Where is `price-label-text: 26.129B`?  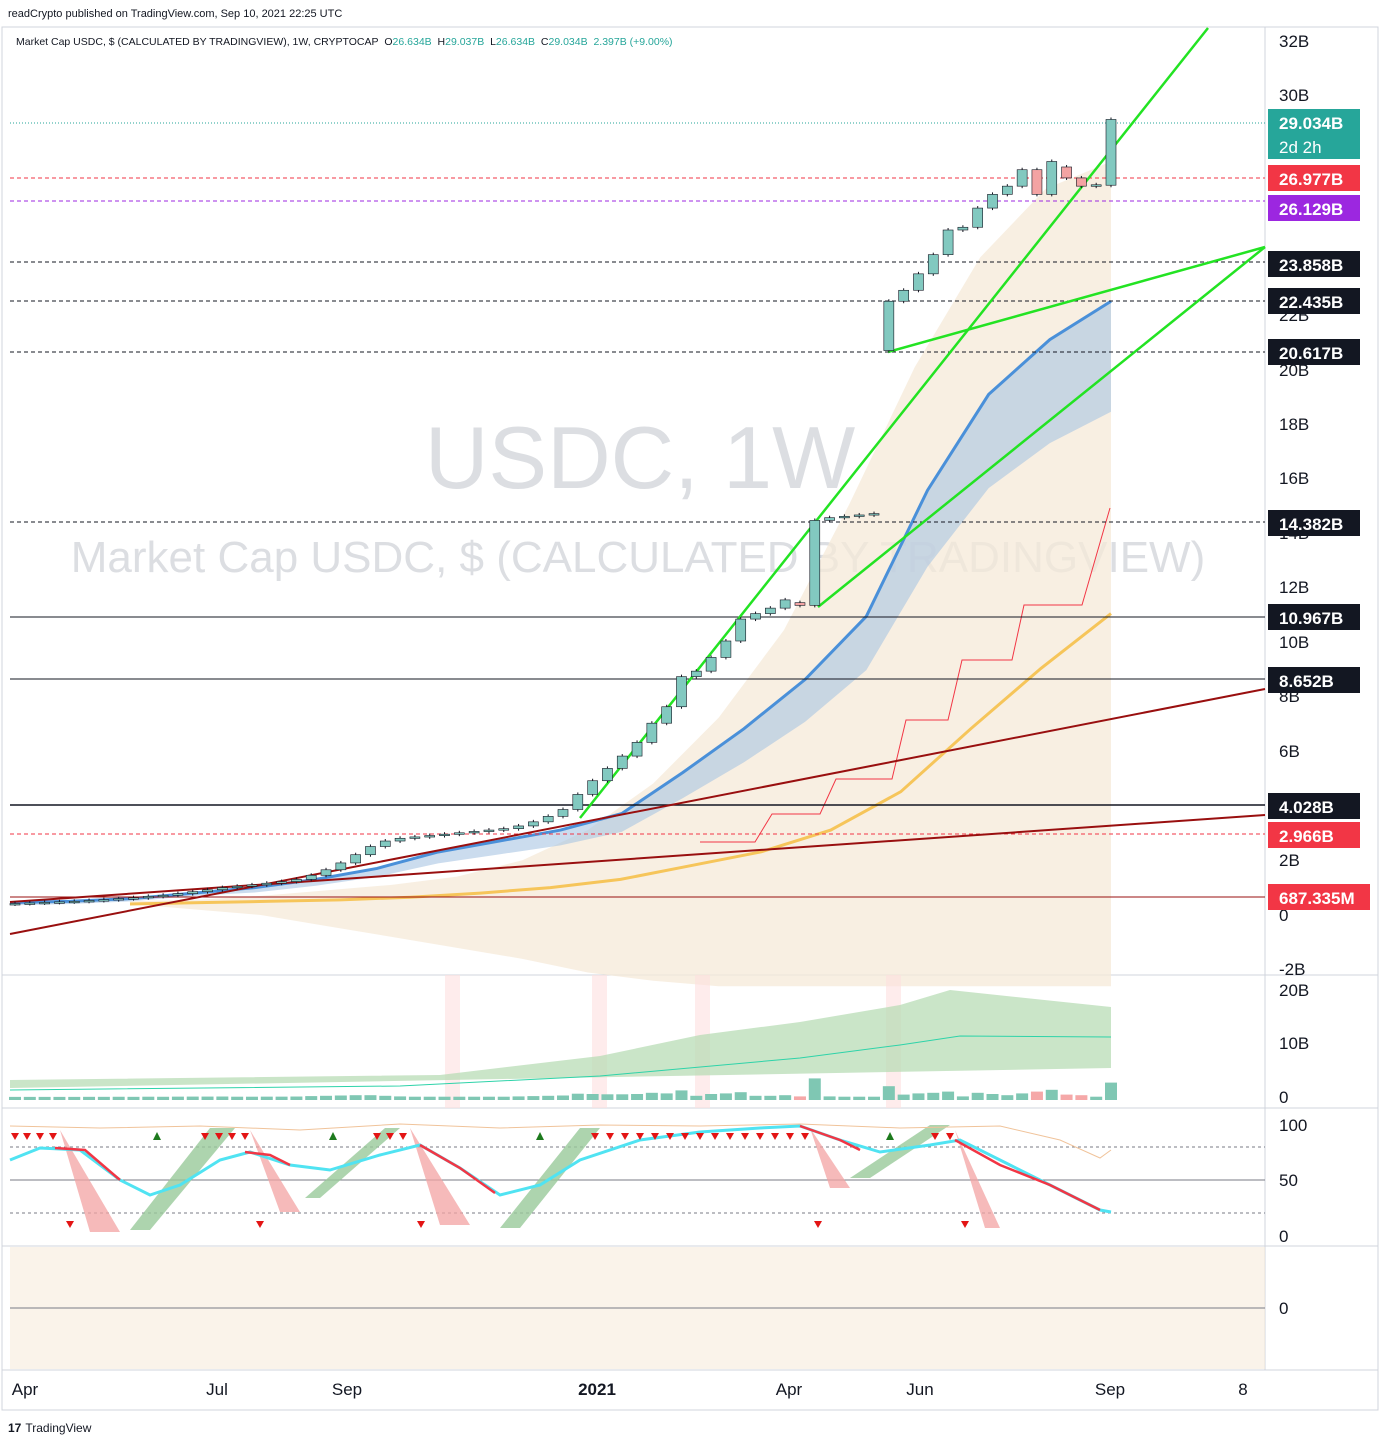 price-label-text: 26.129B is located at coordinates (1311, 209).